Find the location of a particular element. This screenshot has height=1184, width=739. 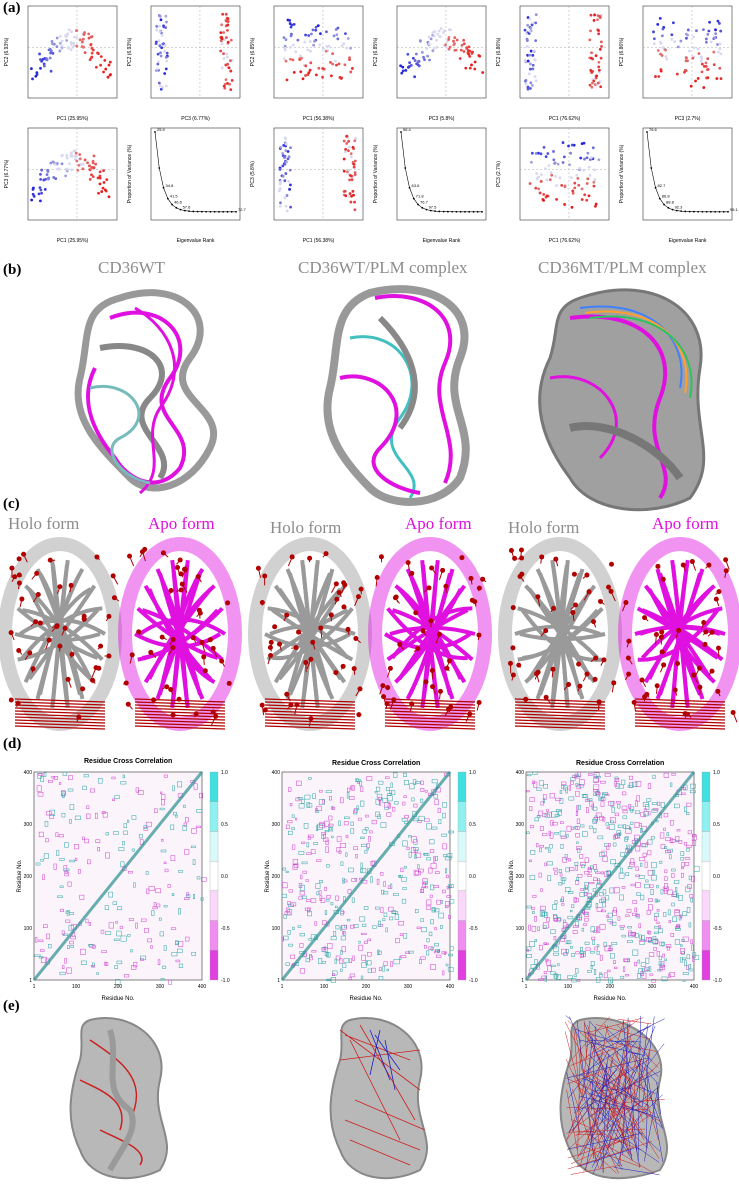

colorbar-tick-label: -0.5 is located at coordinates (225, 929).